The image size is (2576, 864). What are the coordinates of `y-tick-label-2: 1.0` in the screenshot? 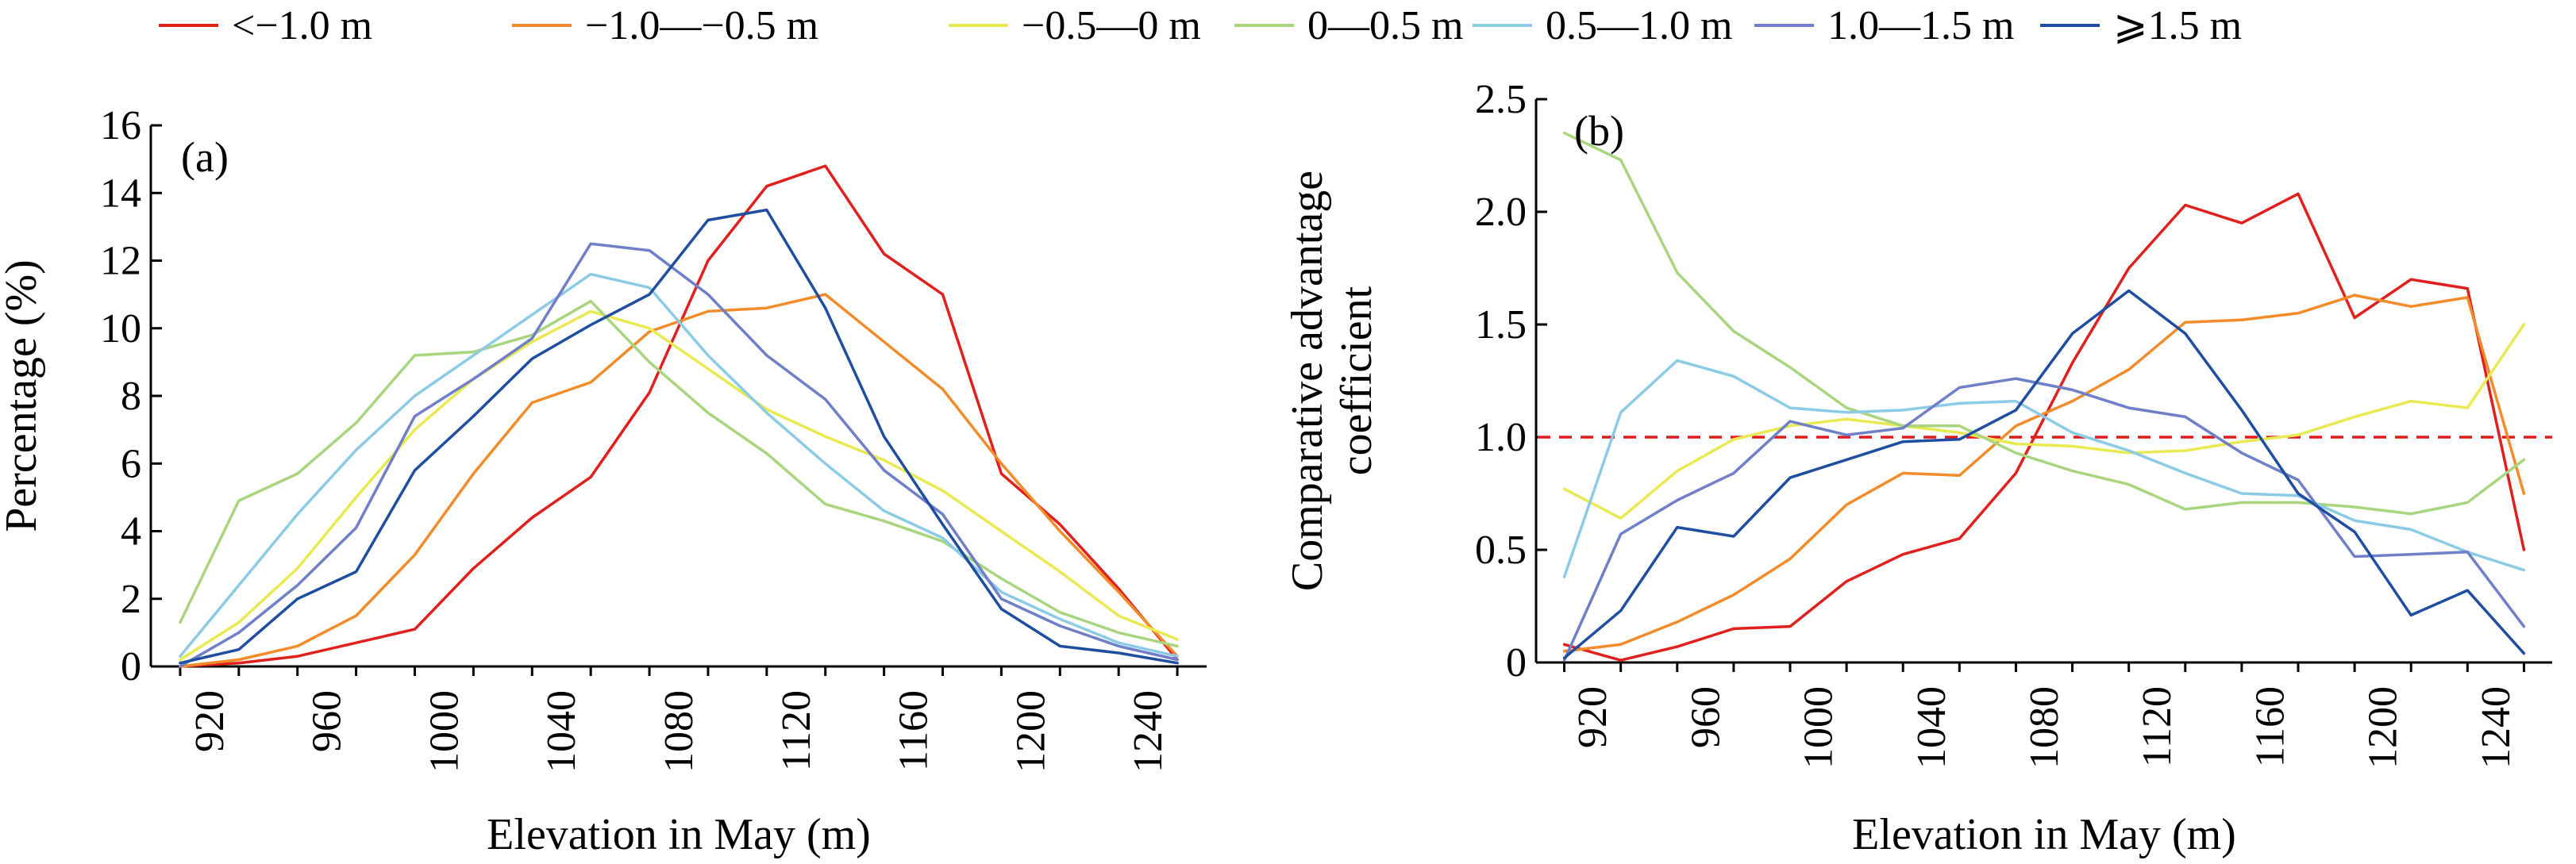 It's located at (1501, 438).